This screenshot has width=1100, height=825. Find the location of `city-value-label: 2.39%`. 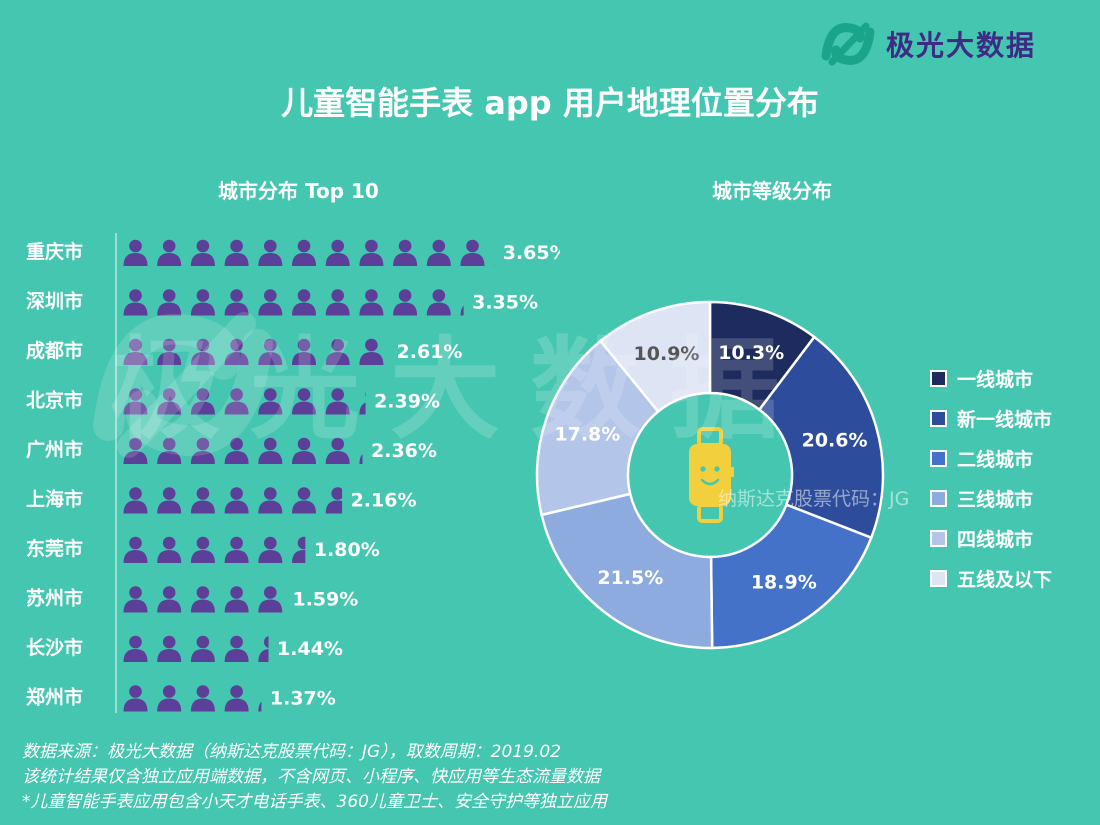

city-value-label: 2.39% is located at coordinates (407, 402).